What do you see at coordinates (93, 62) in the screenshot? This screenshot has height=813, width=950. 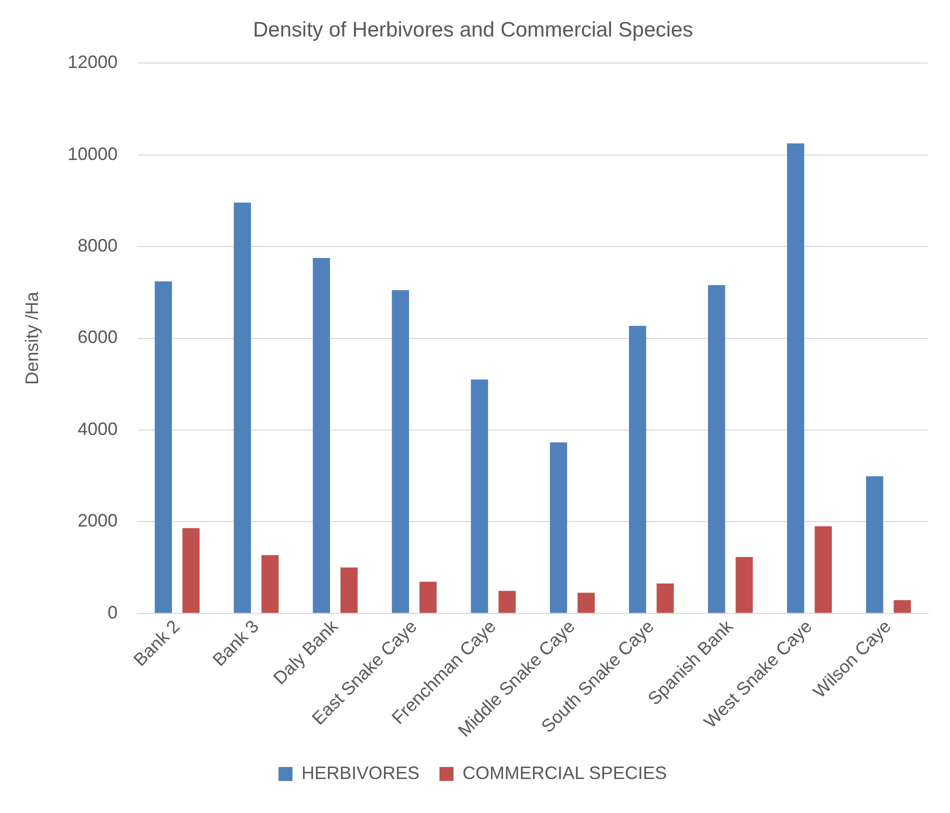 I see `y-tick-label: 12000` at bounding box center [93, 62].